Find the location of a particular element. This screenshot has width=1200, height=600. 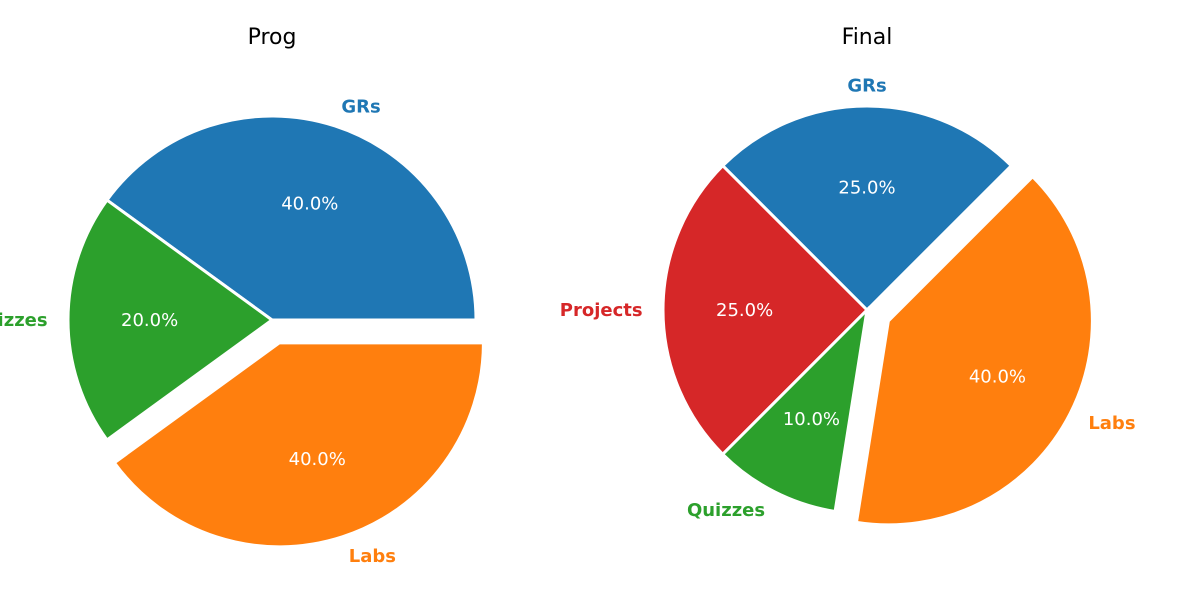

final-category-label-projects: Projects is located at coordinates (601, 310).